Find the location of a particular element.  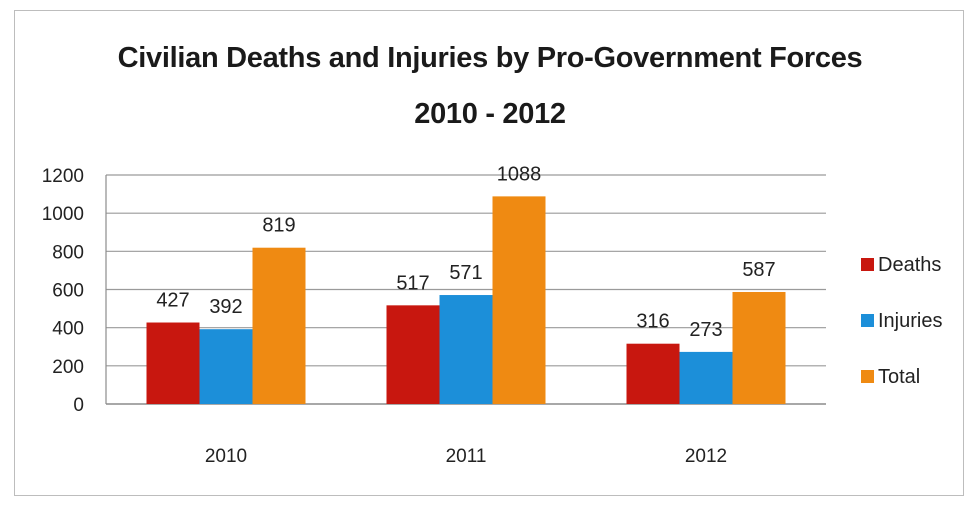

chart-subtitle: 2010 - 2012 is located at coordinates (490, 114).